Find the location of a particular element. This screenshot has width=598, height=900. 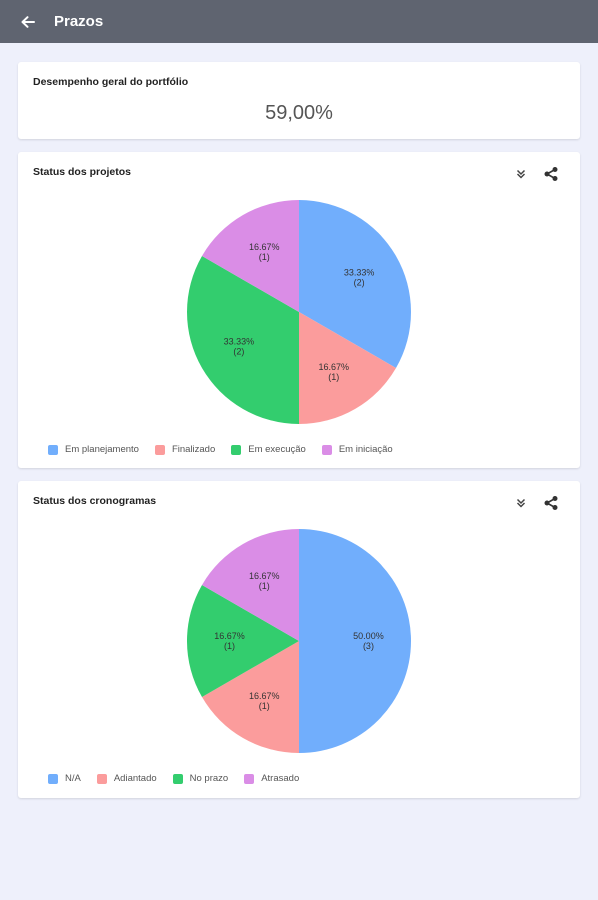

legend-item: No prazo is located at coordinates (200, 778).